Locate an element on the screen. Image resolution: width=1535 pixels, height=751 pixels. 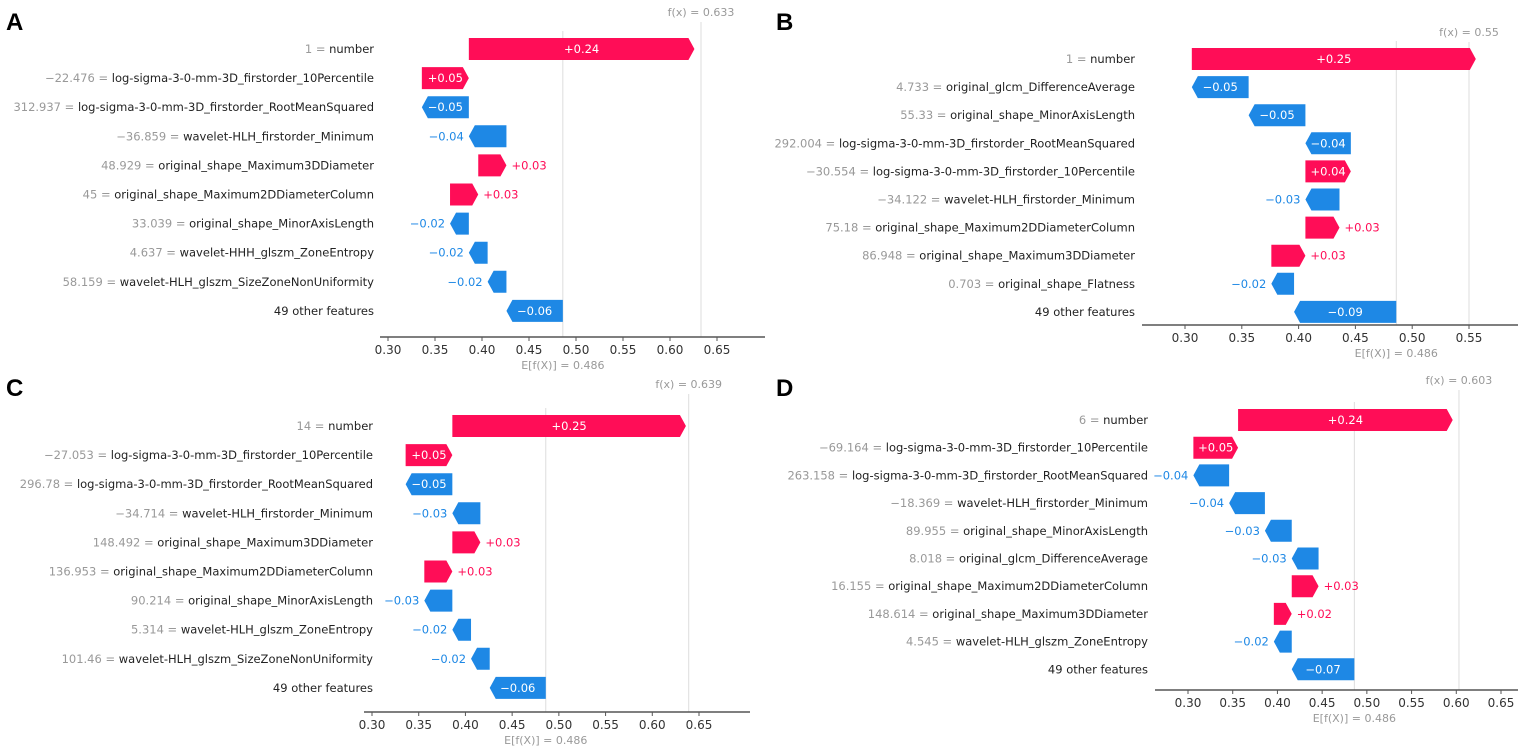
feature-value: −22.476 = is located at coordinates (78, 78).